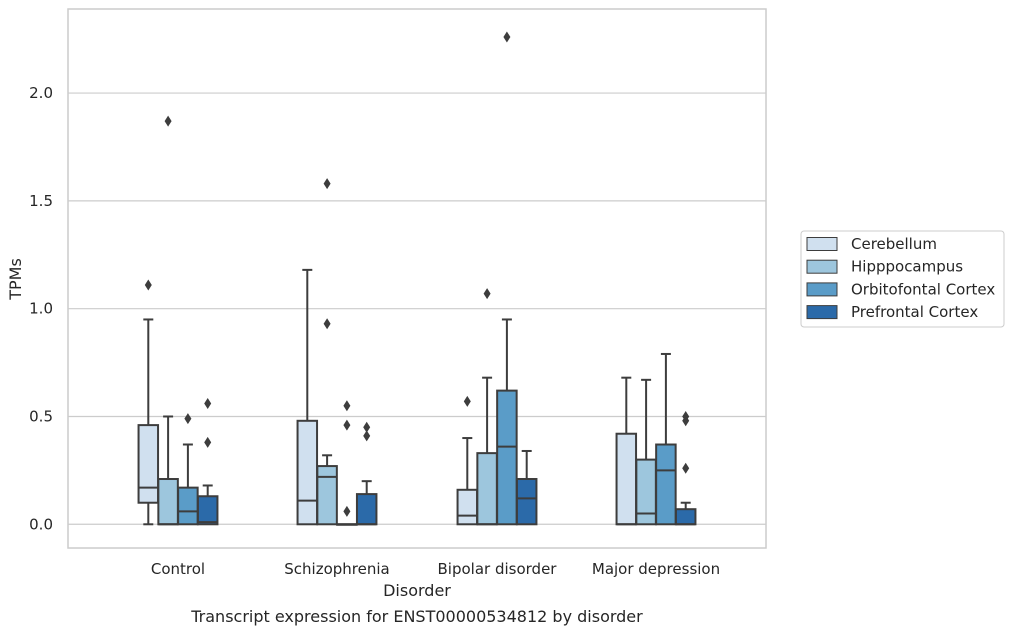 This screenshot has height=634, width=1014. Describe the element at coordinates (487, 407) in the screenshot. I see `box-bipolar-disorder-hipppocampus` at that location.